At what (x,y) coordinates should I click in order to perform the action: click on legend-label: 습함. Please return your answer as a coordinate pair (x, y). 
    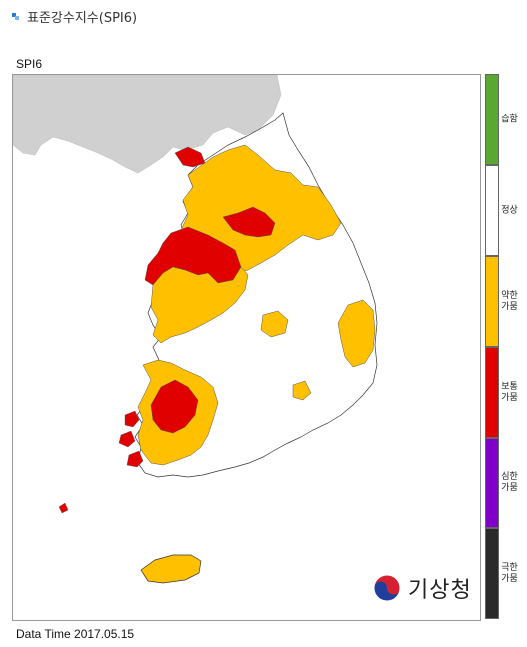
    Looking at the image, I should click on (509, 119).